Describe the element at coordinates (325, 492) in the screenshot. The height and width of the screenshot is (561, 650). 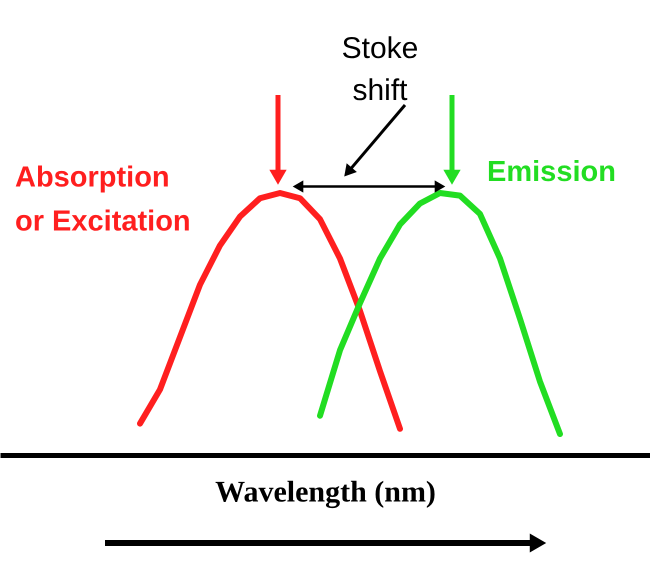
I see `x-axis-title: Wavelength (nm)` at that location.